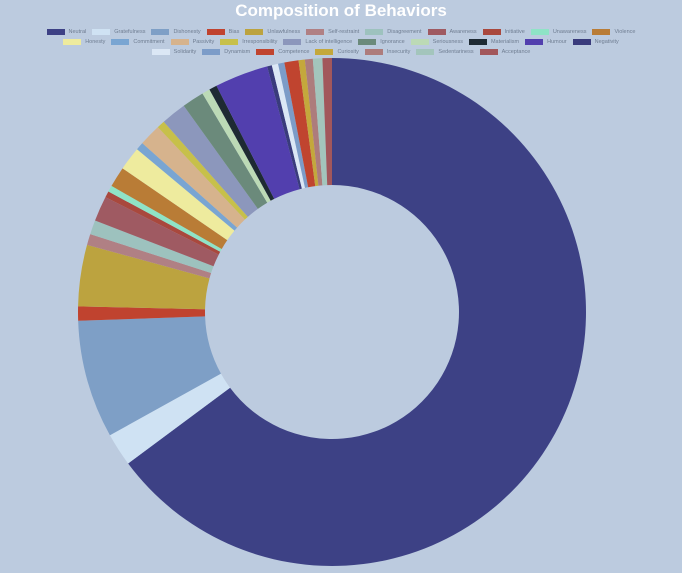 The width and height of the screenshot is (682, 573). I want to click on slice-bias, so click(141, 313).